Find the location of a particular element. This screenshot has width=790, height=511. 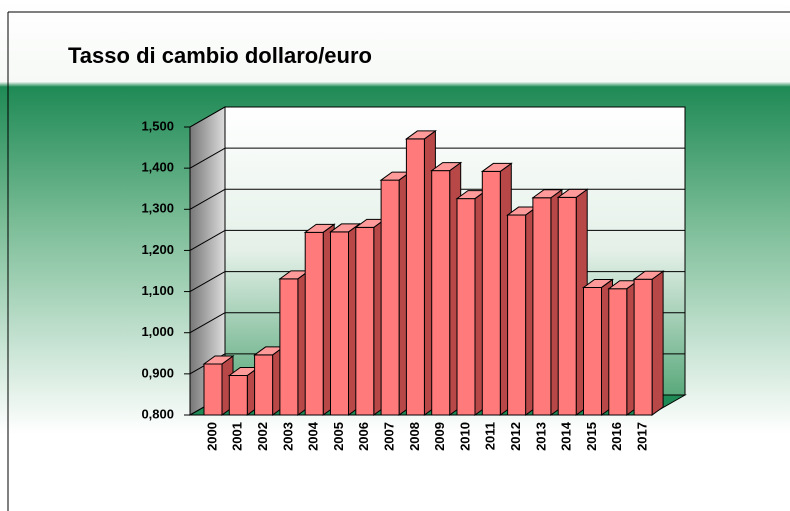

x-tick-label: 2008 is located at coordinates (414, 436).